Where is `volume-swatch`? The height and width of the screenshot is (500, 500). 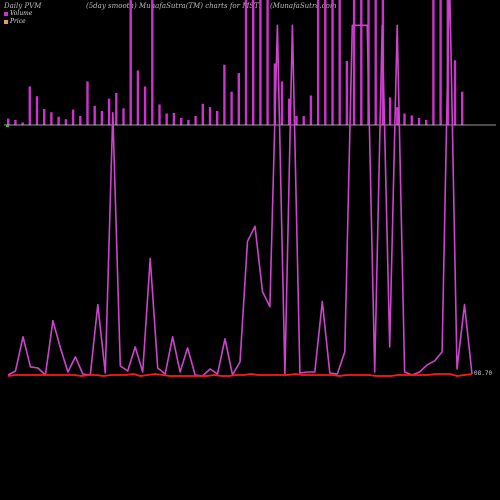 volume-swatch is located at coordinates (6, 13).